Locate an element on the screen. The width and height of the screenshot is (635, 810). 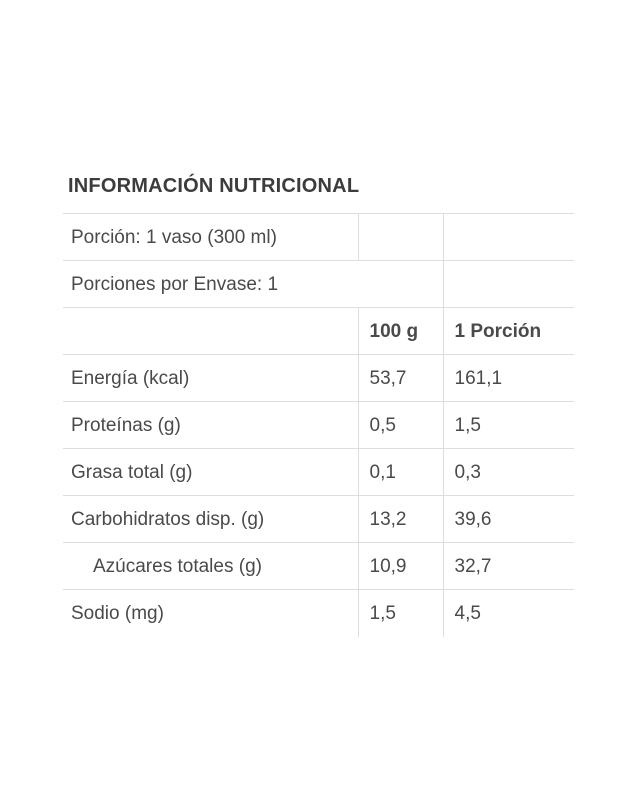
table-header-row: 100 g 1 Porción is located at coordinates (318, 331).